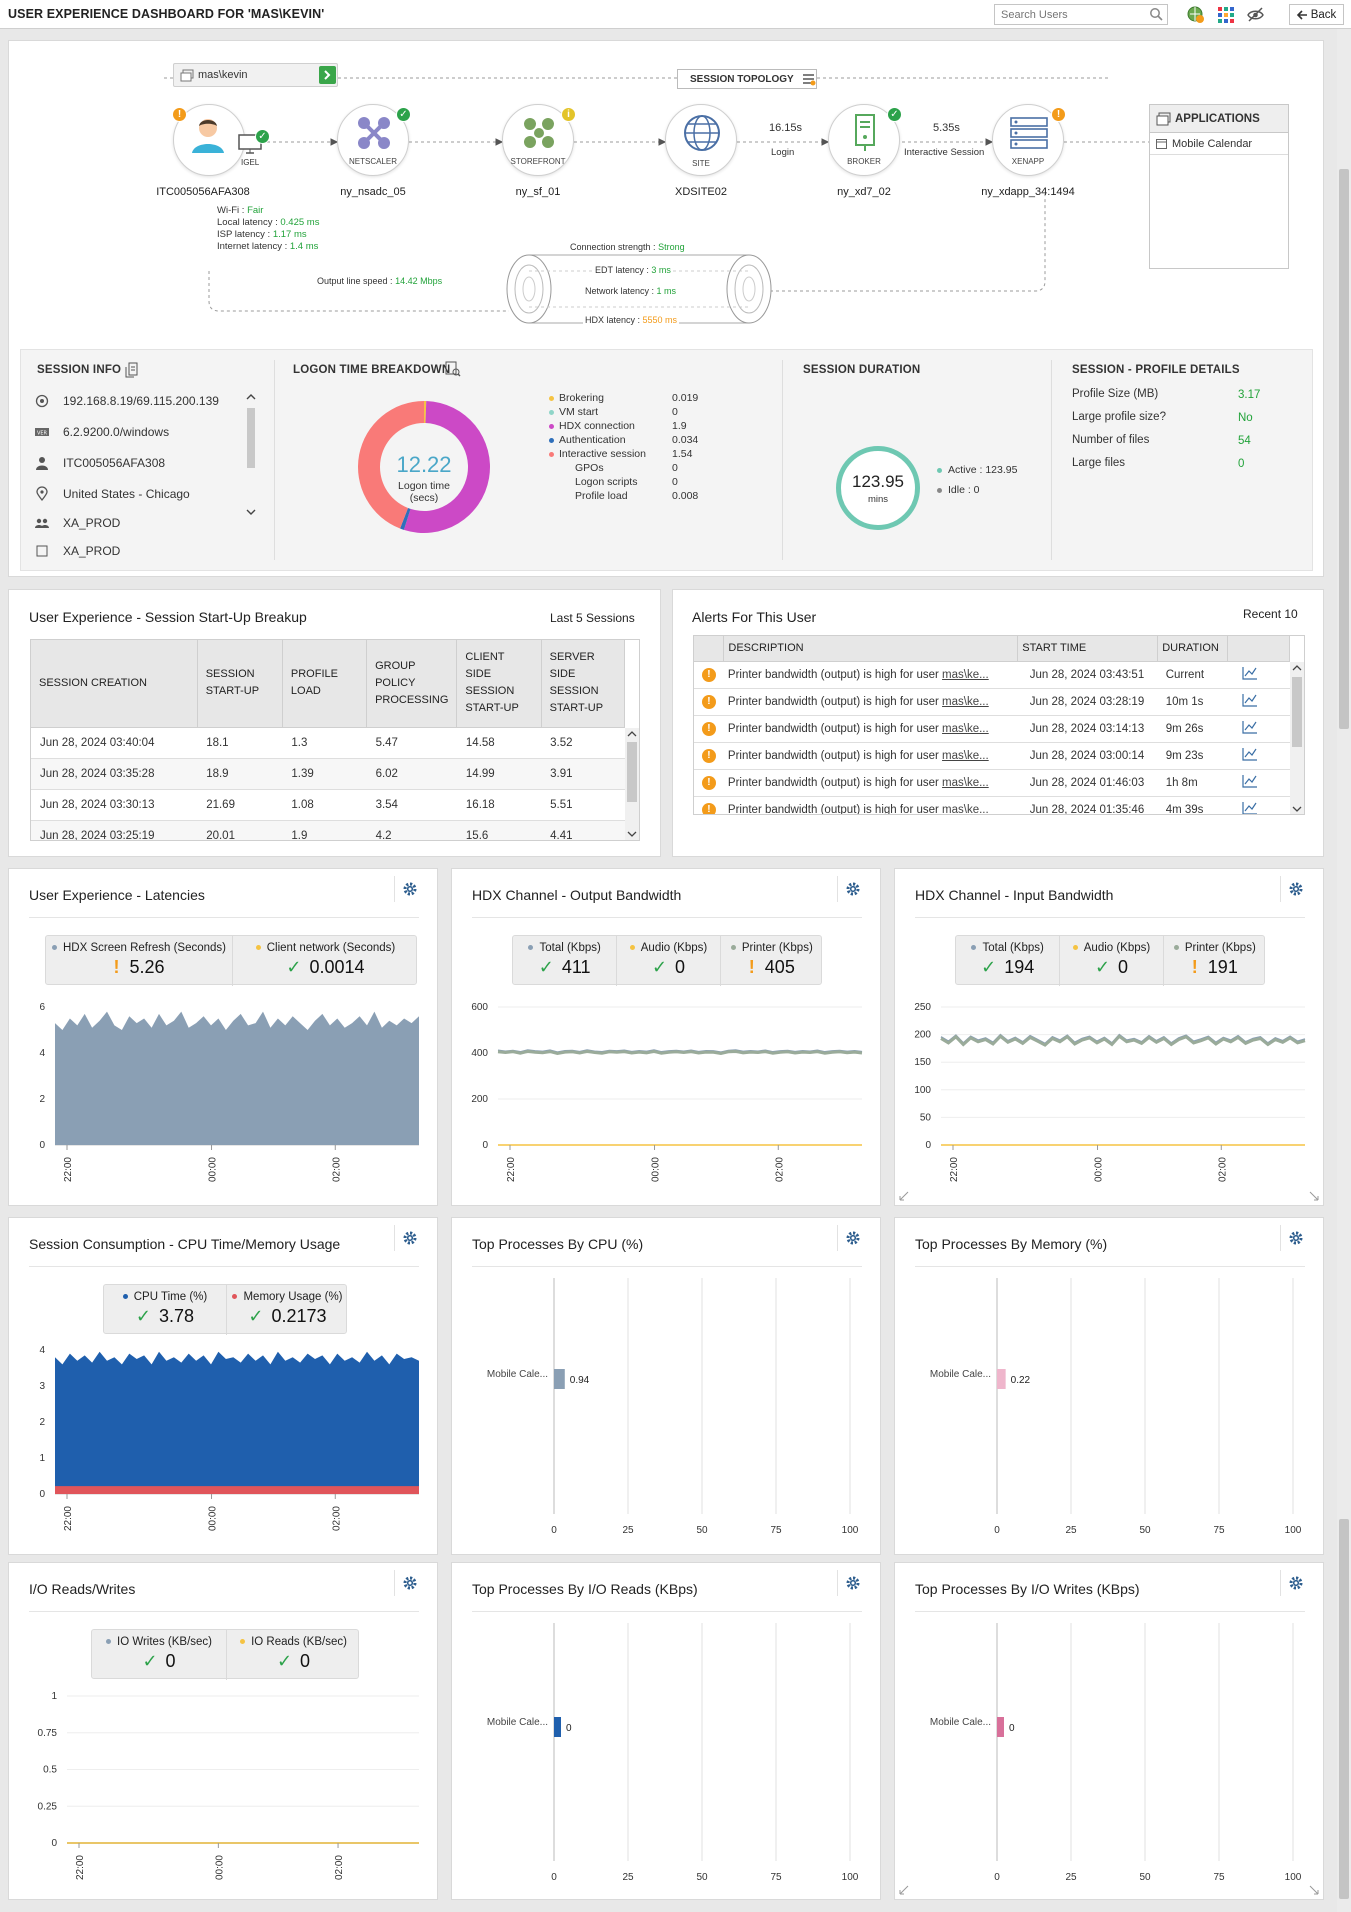 The height and width of the screenshot is (1912, 1351). I want to click on alerts-column-header: DURATION, so click(1193, 649).